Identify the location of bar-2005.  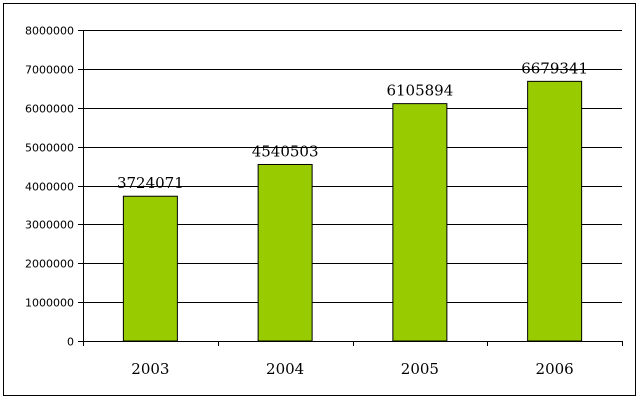
(420, 222).